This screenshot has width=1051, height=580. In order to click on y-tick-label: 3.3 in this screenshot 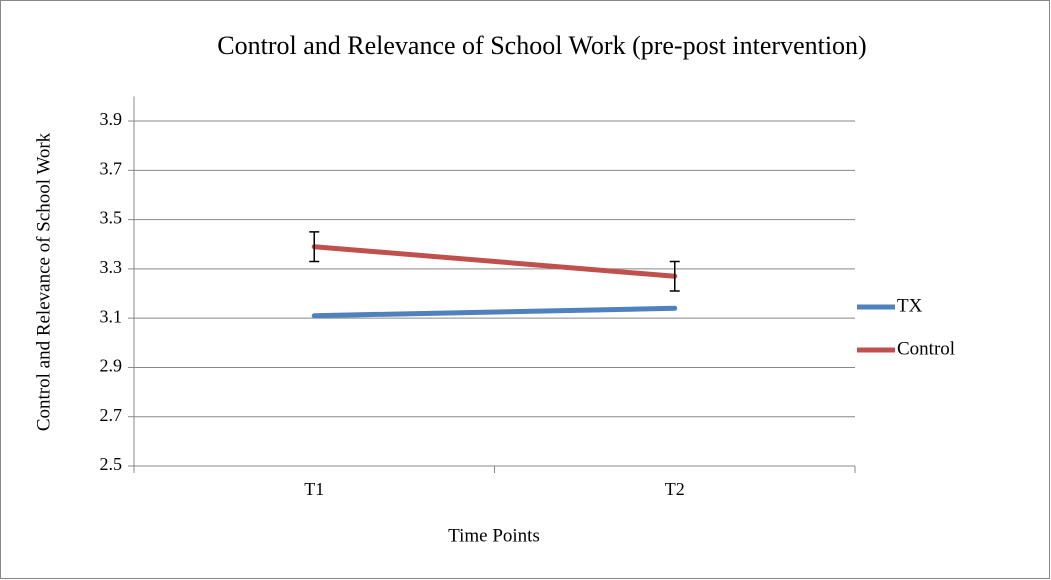, I will do `click(111, 267)`.